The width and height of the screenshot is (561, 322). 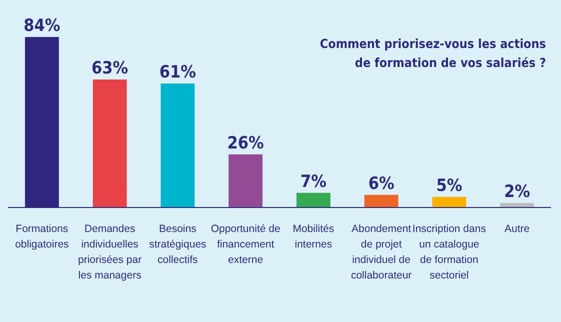 I want to click on x-tick-label: Autre, so click(x=517, y=229).